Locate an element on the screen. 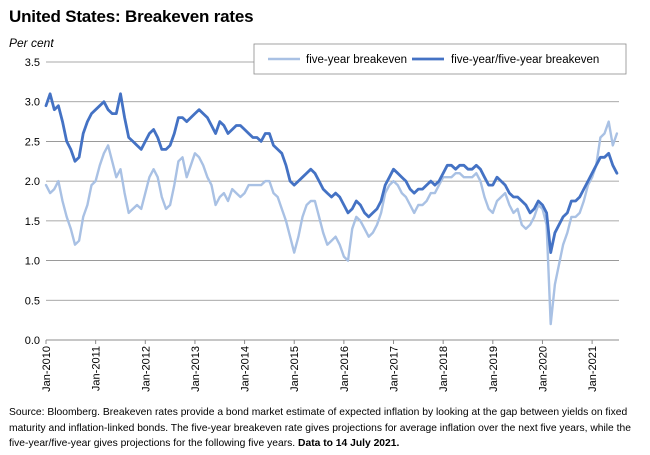 The width and height of the screenshot is (650, 455). x-tick-label: Jan-2020 is located at coordinates (543, 369).